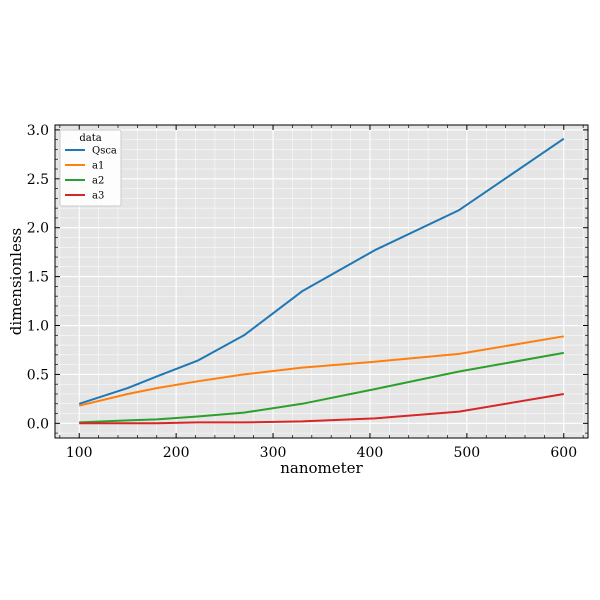 The width and height of the screenshot is (600, 600). I want to click on y-tick-label: 2.5, so click(38, 180).